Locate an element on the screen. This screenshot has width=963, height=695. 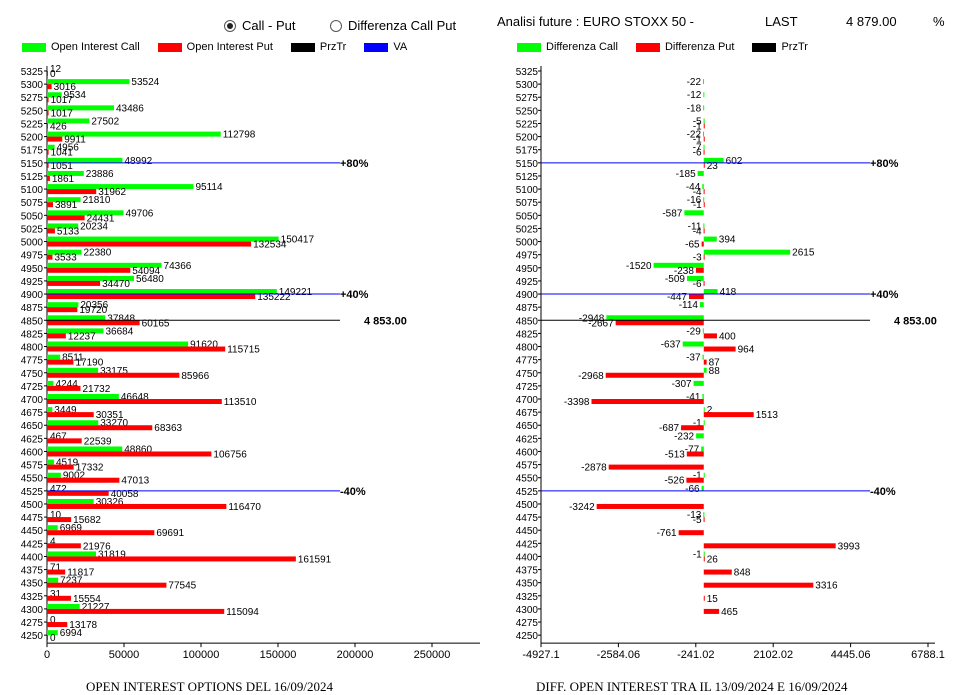
y-tick-label: 4925 is located at coordinates (527, 282).